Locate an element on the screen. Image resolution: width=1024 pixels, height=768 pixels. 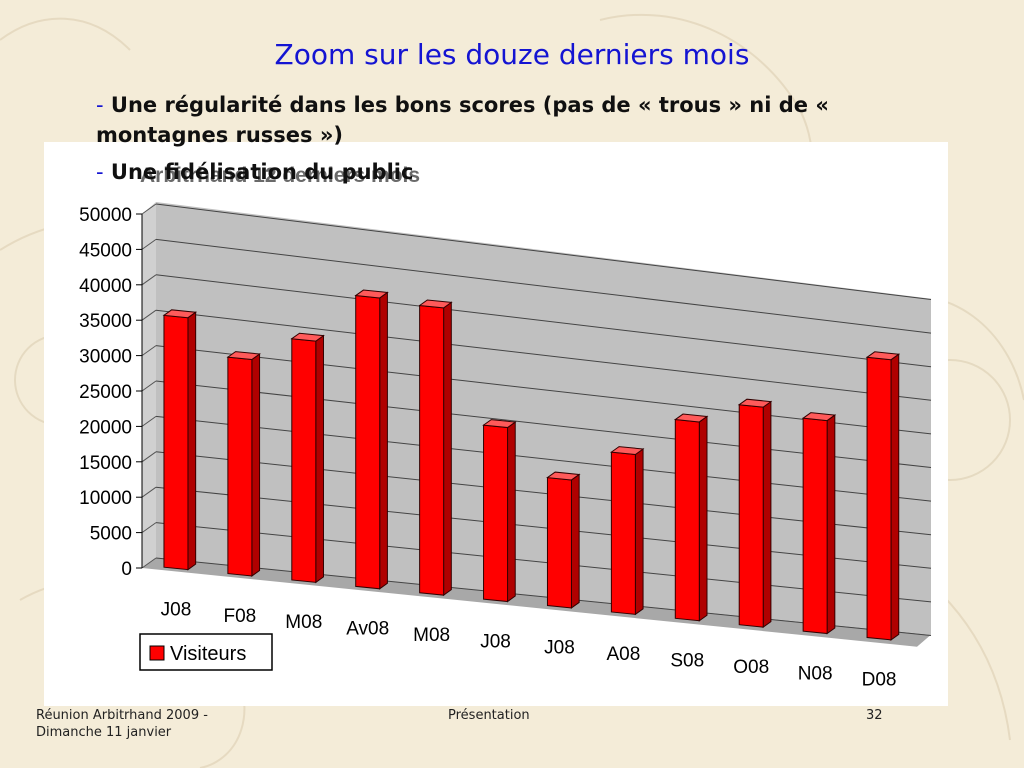
footer-section: Présentation is located at coordinates (489, 715).